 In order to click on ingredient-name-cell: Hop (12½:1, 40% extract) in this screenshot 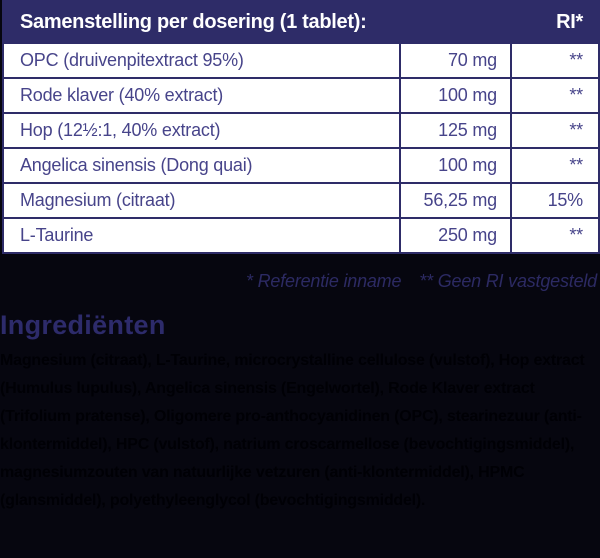, I will do `click(120, 130)`.